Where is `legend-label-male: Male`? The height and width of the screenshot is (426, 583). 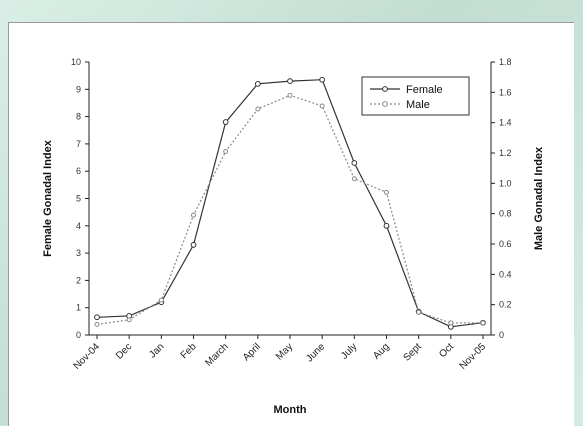
legend-label-male: Male is located at coordinates (418, 105).